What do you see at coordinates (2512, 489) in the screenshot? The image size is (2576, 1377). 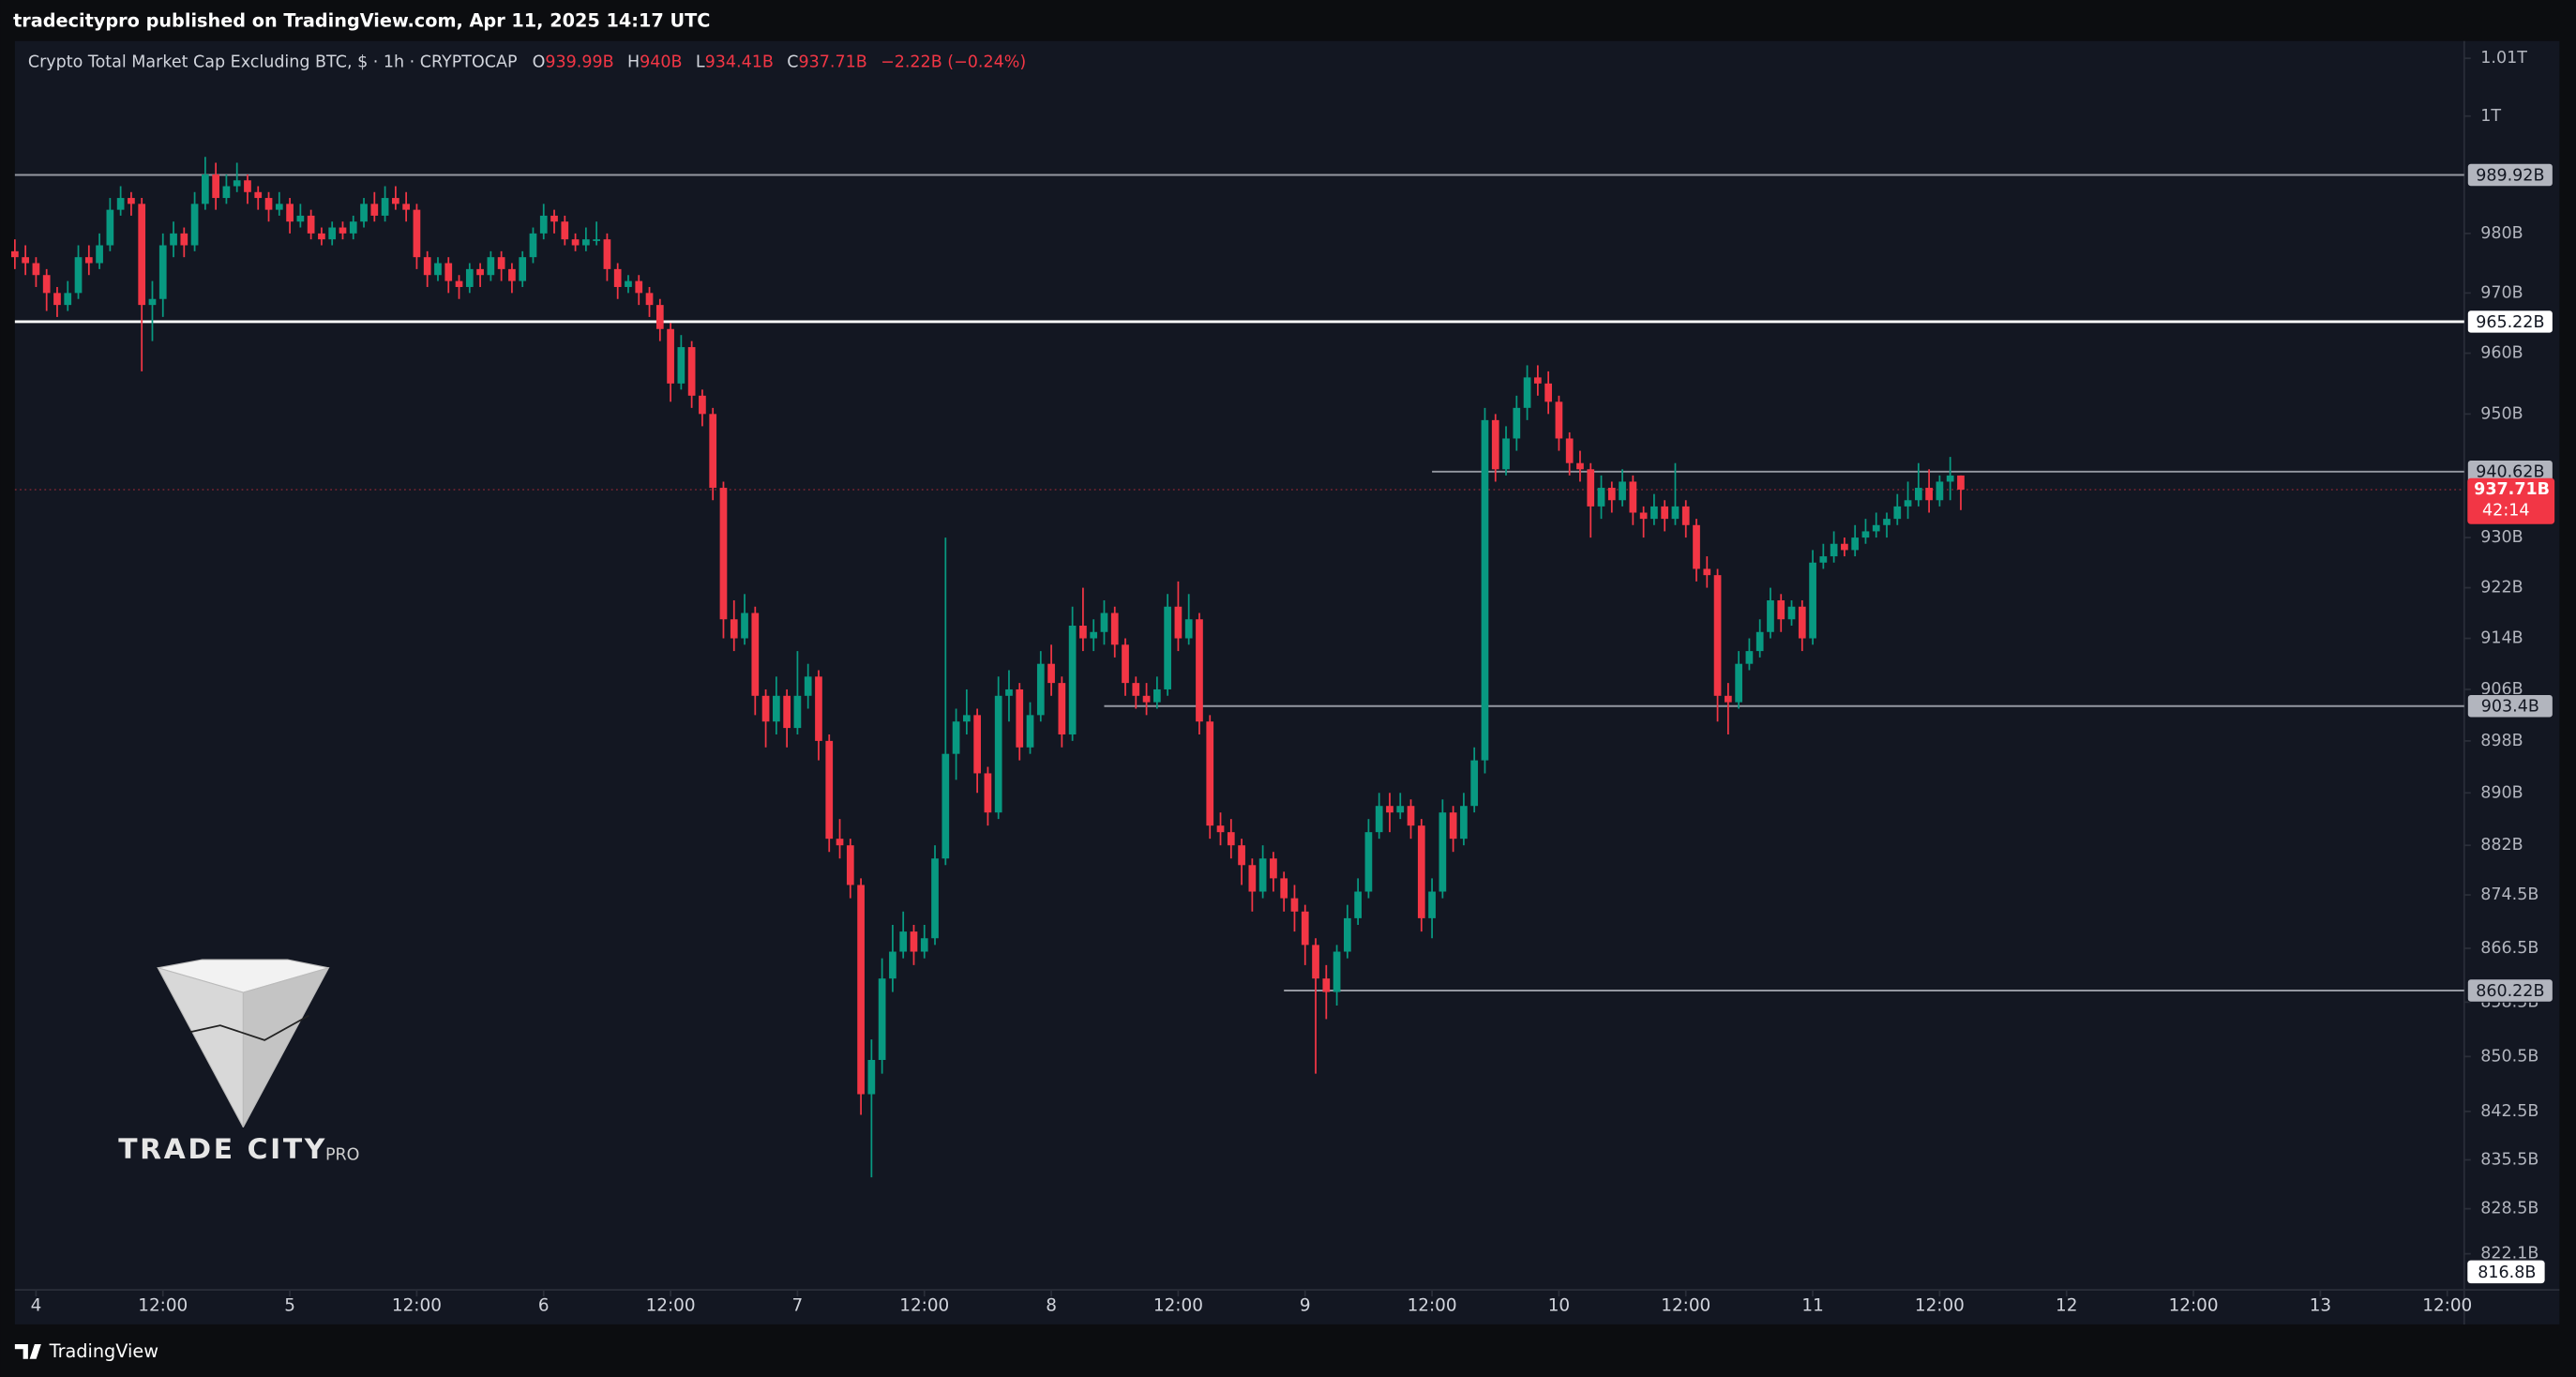 I see `last-price-label: 937.71B` at bounding box center [2512, 489].